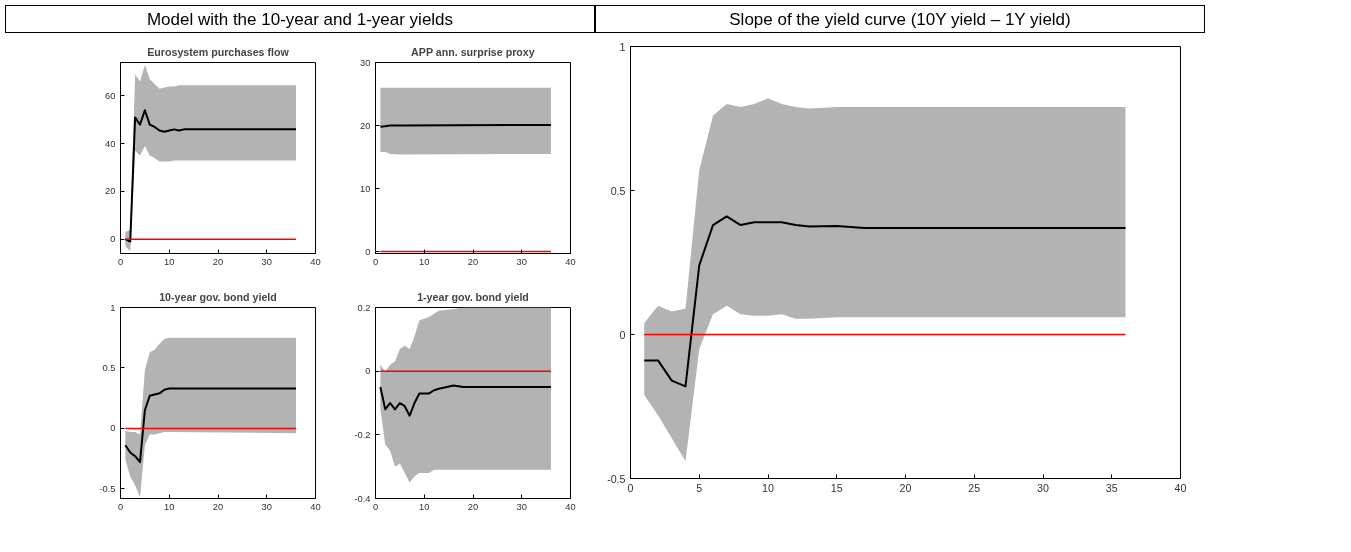  Describe the element at coordinates (365, 188) in the screenshot. I see `y-tick-label: 10` at that location.